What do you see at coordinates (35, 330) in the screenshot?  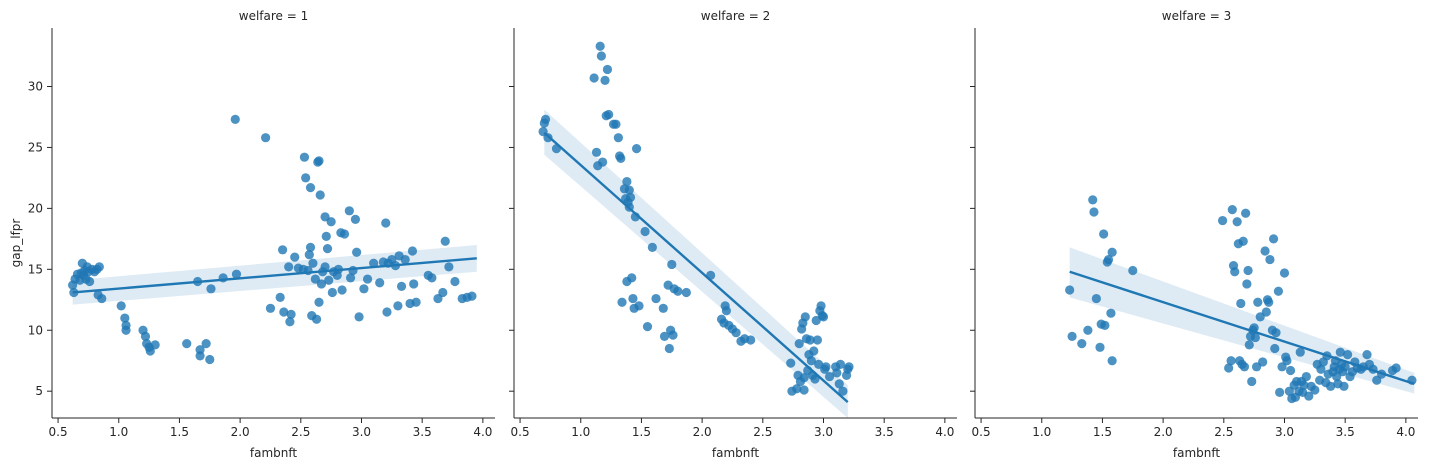 I see `y-tick-label: 10` at bounding box center [35, 330].